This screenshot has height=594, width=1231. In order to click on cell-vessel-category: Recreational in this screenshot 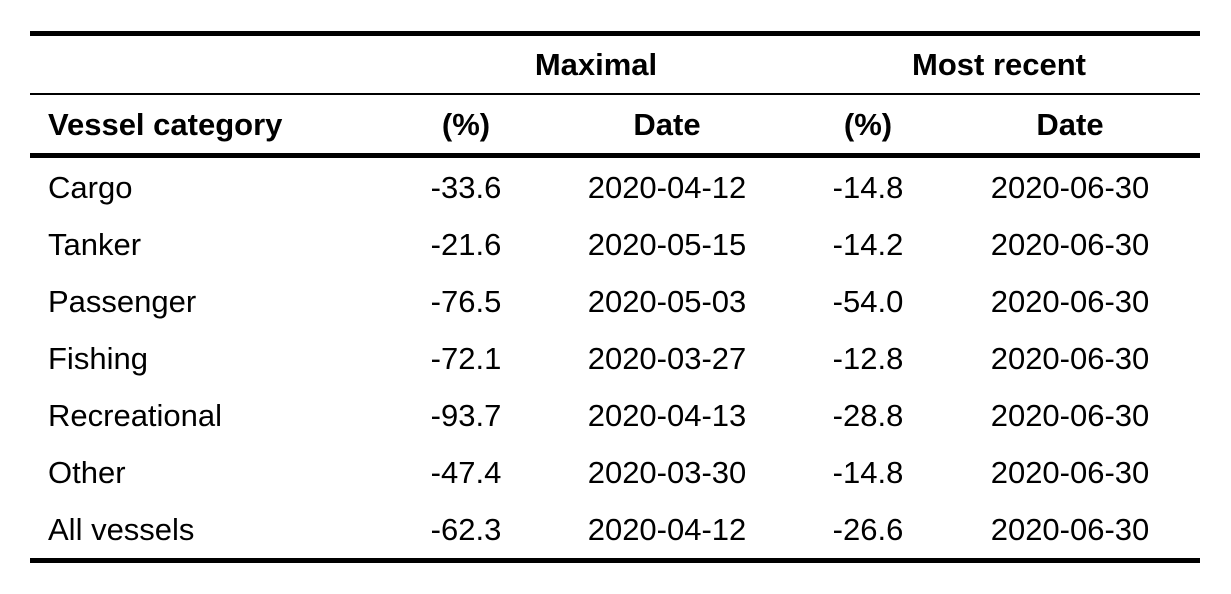, I will do `click(135, 415)`.